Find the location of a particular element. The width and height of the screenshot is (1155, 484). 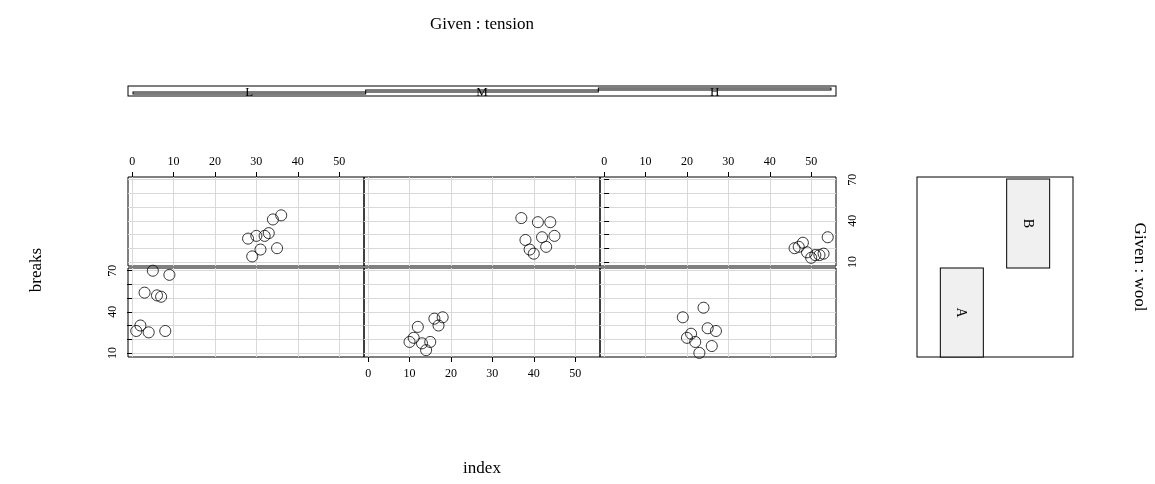

y-axis-title: breaks is located at coordinates (35, 270).